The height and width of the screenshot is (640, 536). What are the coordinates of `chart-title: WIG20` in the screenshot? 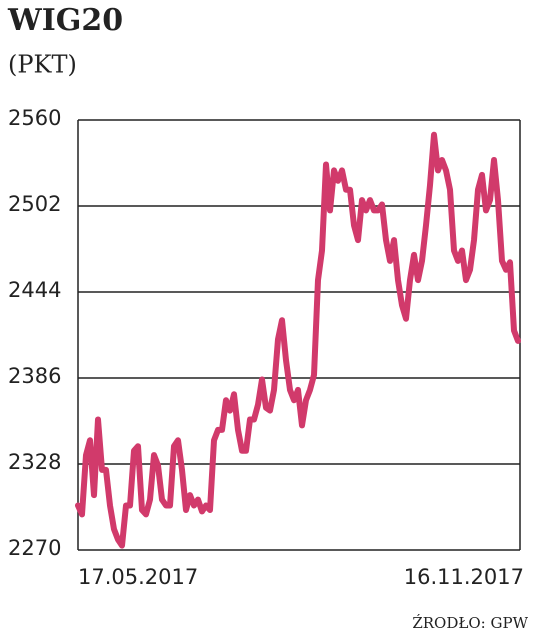 It's located at (65, 20).